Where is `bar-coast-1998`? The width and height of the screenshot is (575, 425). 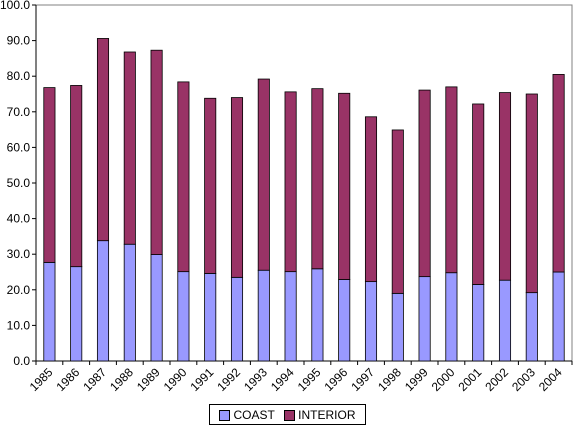 bar-coast-1998 is located at coordinates (397, 327).